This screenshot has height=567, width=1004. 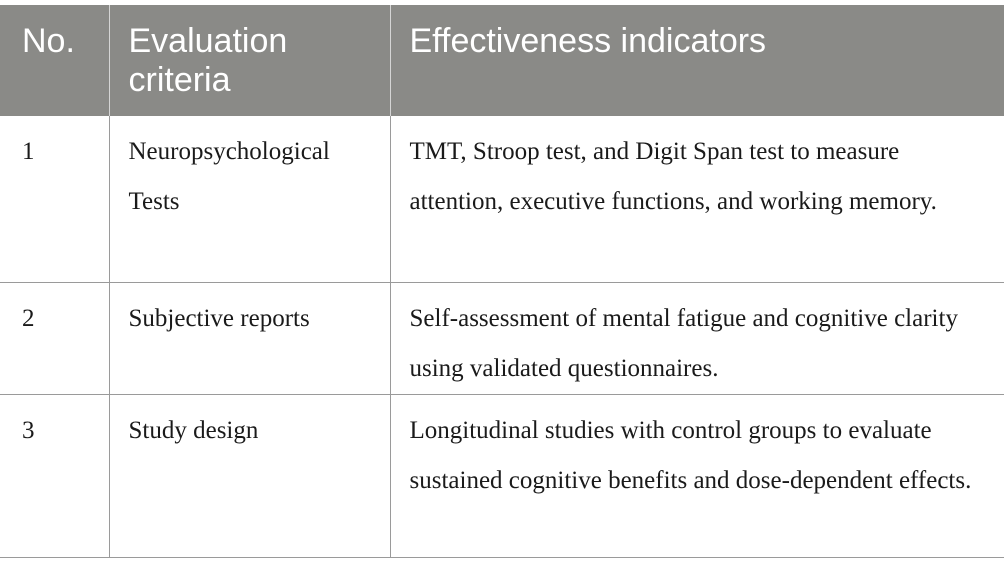 What do you see at coordinates (249, 476) in the screenshot?
I see `cell-criteria: Study design` at bounding box center [249, 476].